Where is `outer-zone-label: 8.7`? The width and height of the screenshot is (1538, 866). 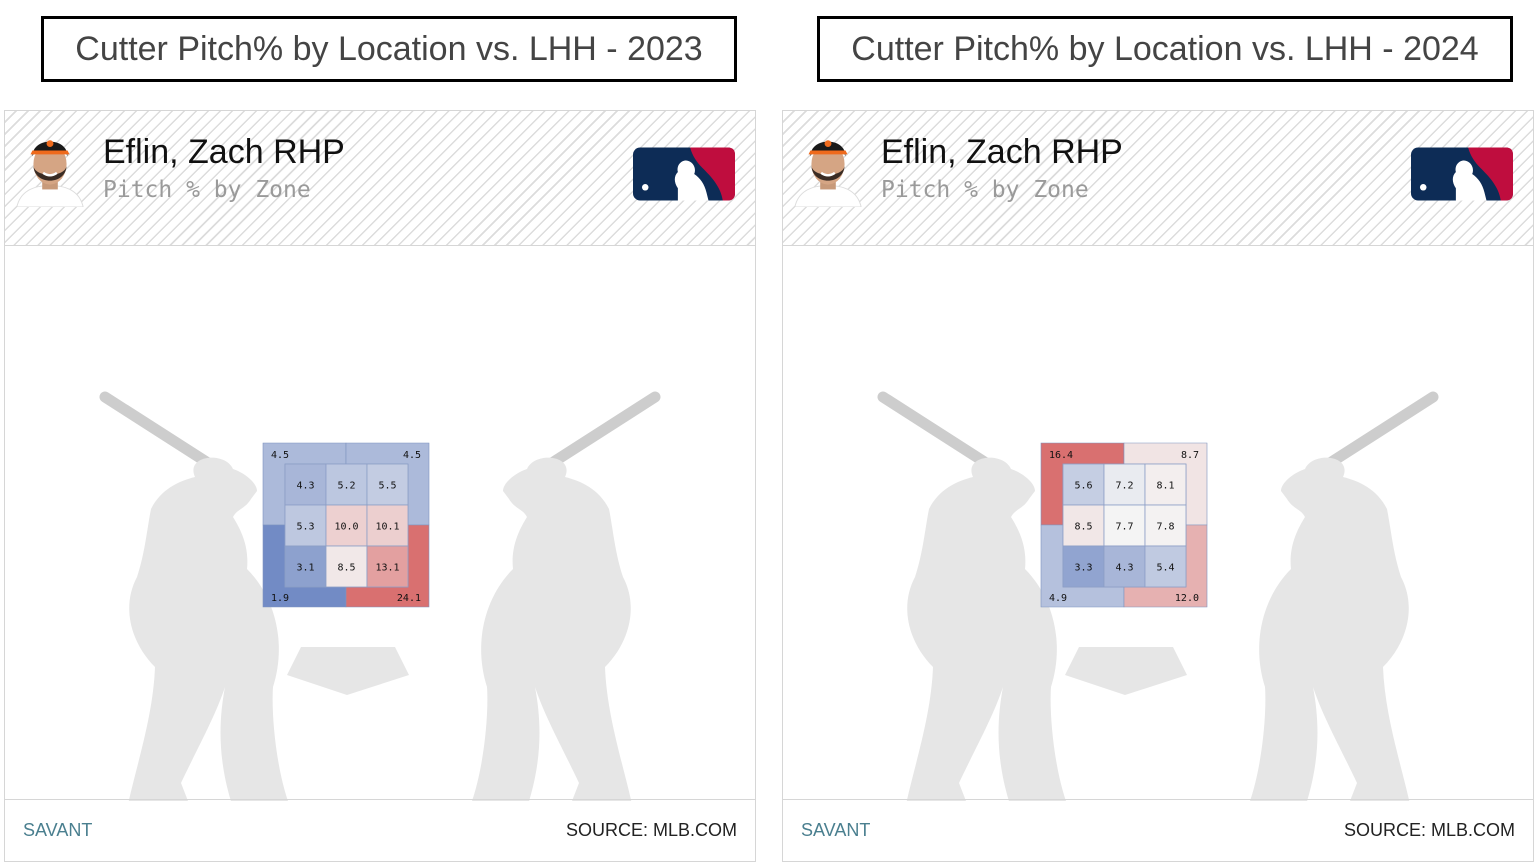 outer-zone-label: 8.7 is located at coordinates (1190, 455).